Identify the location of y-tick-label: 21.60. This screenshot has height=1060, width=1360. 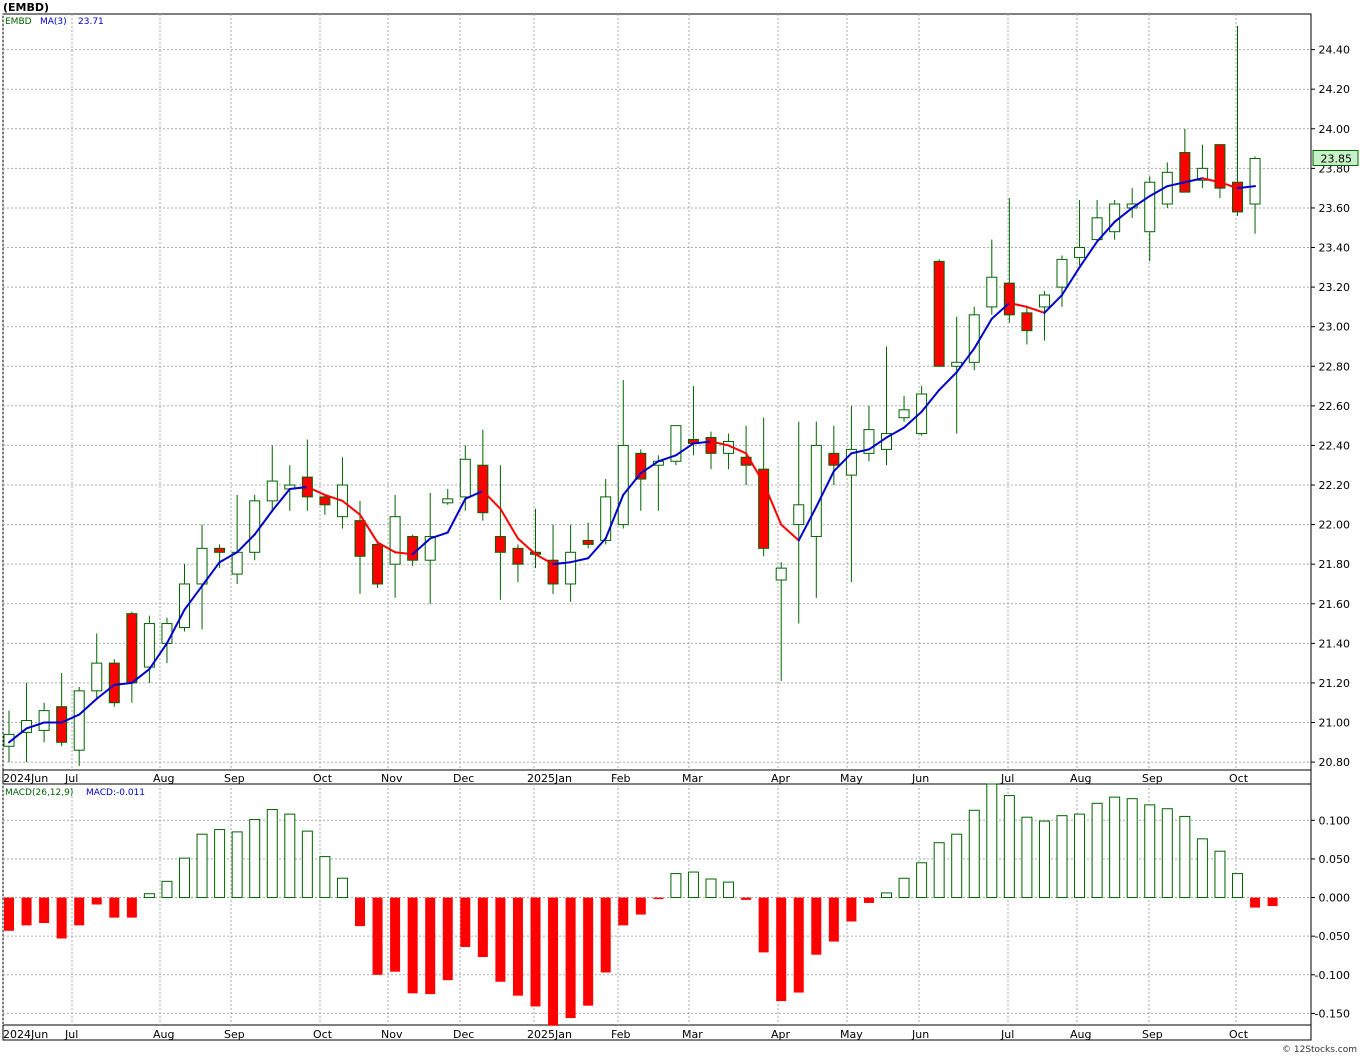
(1335, 604).